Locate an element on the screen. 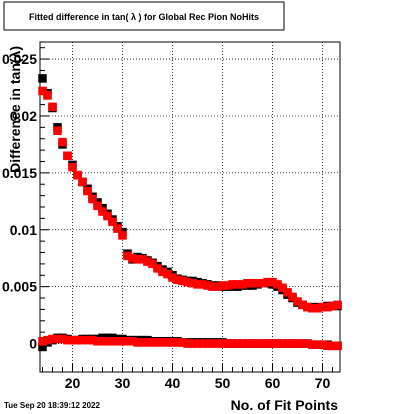 Image resolution: width=400 pixels, height=414 pixels. y-tick-label: 0.025 is located at coordinates (19, 59).